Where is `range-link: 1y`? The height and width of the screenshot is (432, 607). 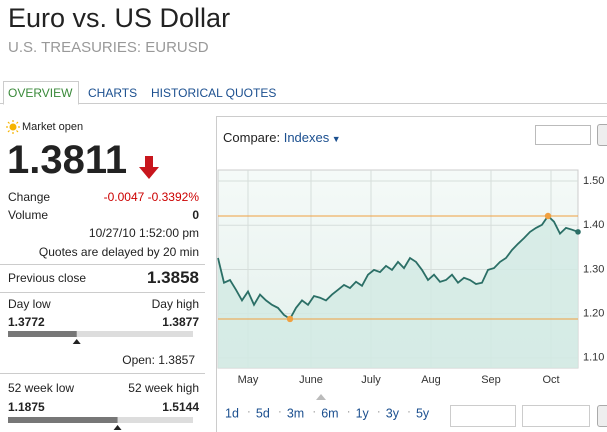 range-link: 1y is located at coordinates (363, 413).